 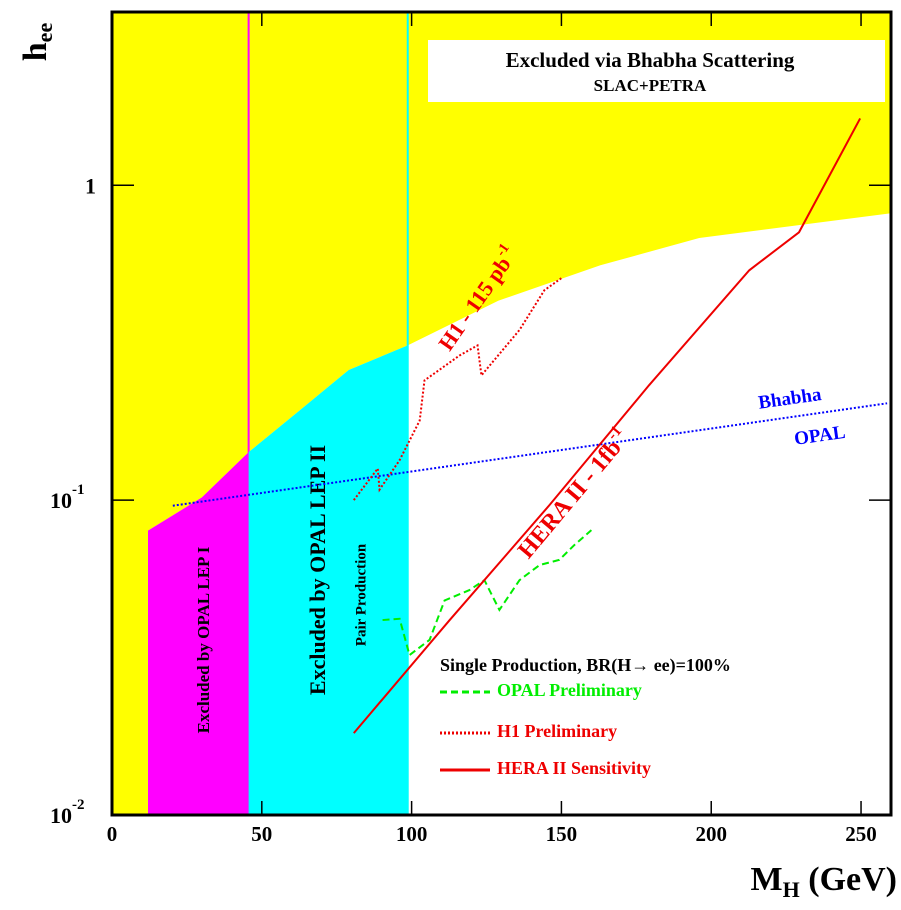 What do you see at coordinates (585, 665) in the screenshot?
I see `legend-title: Single Production, BR(H→ ee)=100%` at bounding box center [585, 665].